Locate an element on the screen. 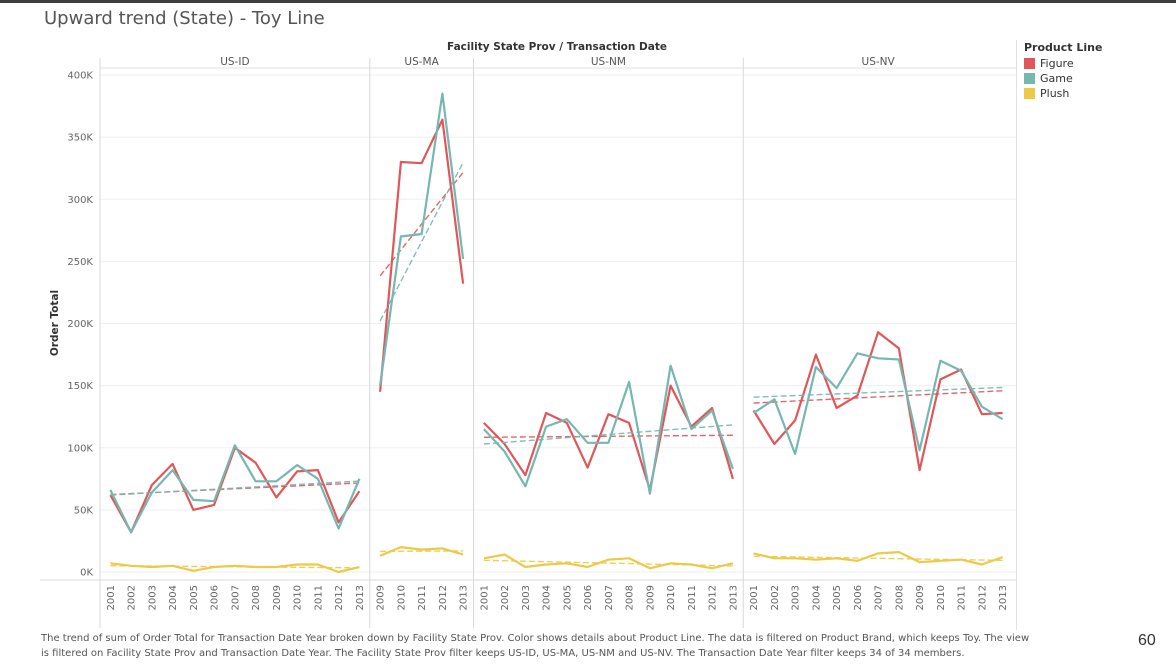 The image size is (1176, 672). y-tick-label: 350K is located at coordinates (80, 138).